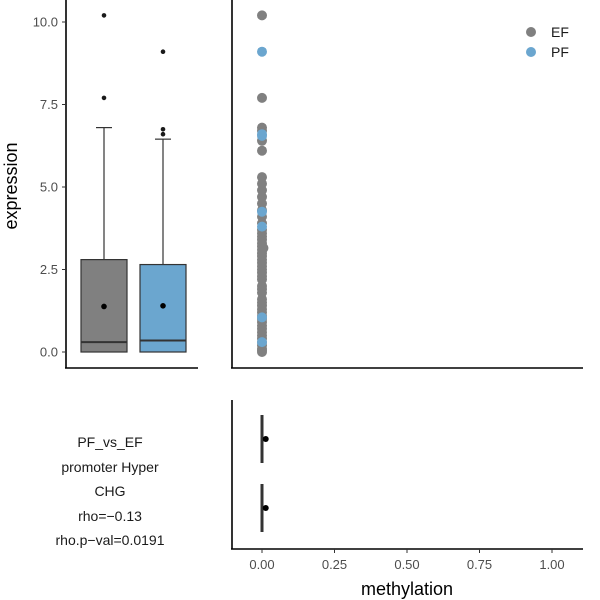  Describe the element at coordinates (110, 442) in the screenshot. I see `comparison-label: PF_vs_EF` at that location.